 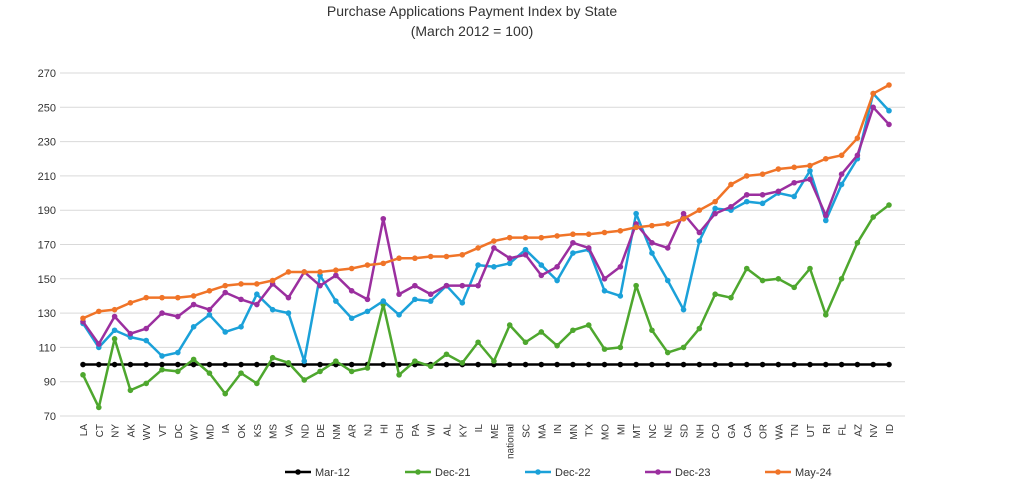 I want to click on y-tick-label: 70, so click(x=50, y=417).